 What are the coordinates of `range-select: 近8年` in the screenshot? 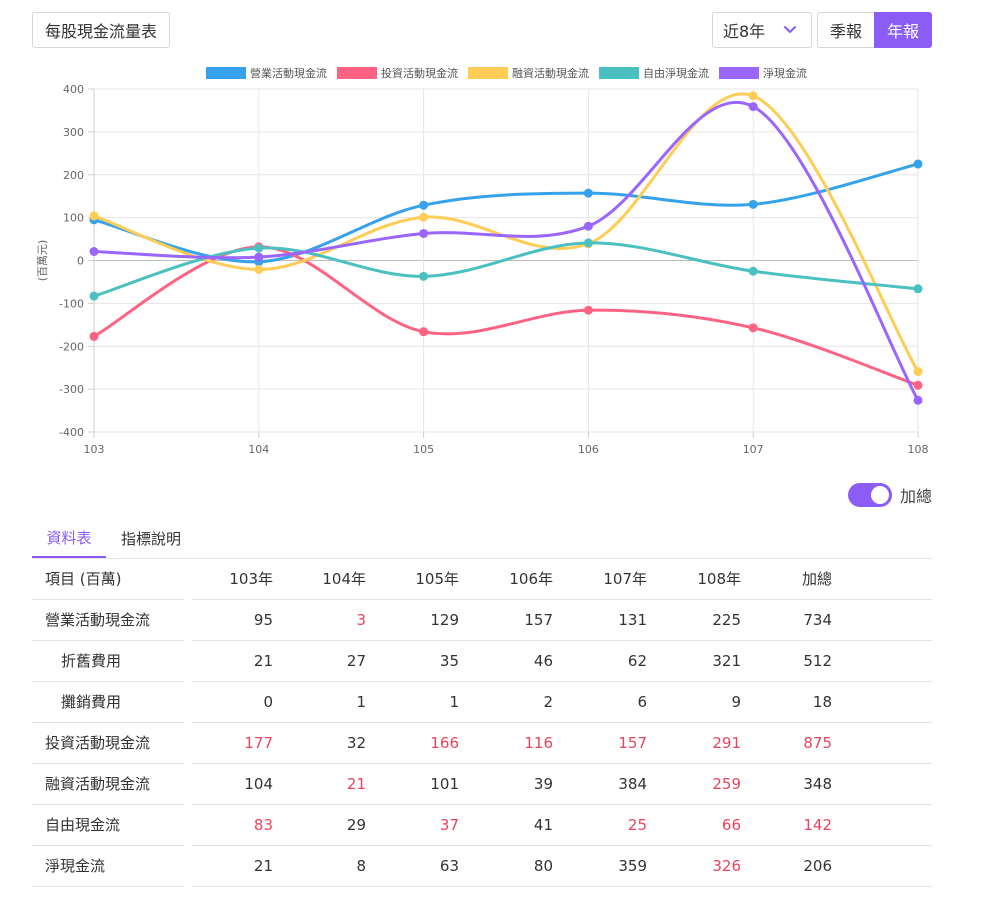 It's located at (762, 30).